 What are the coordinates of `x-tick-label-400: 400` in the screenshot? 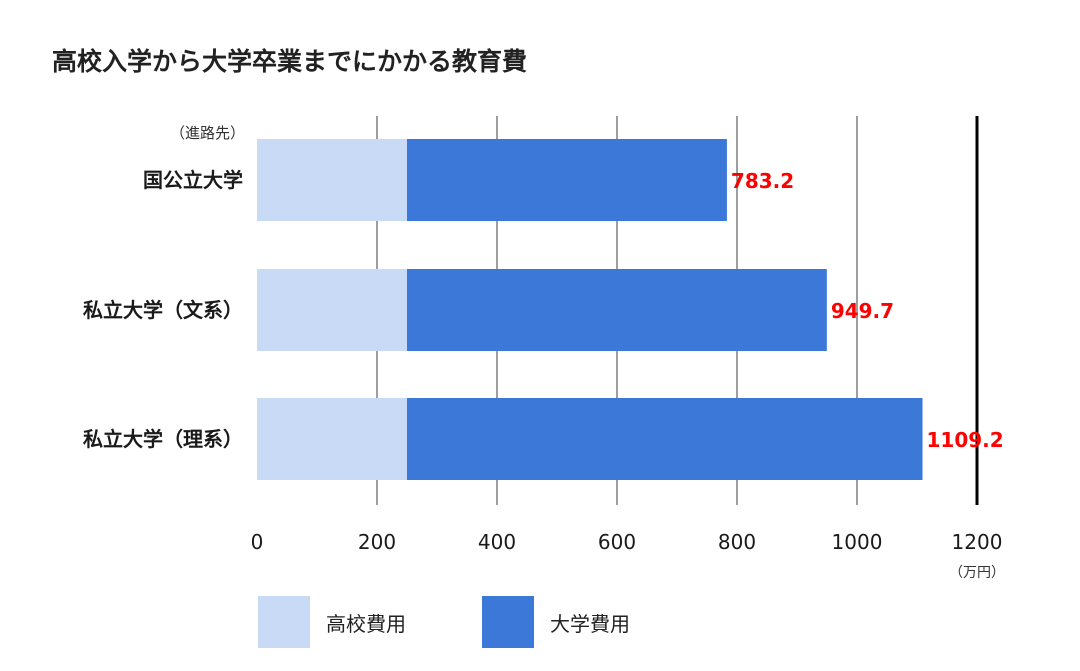 It's located at (497, 542).